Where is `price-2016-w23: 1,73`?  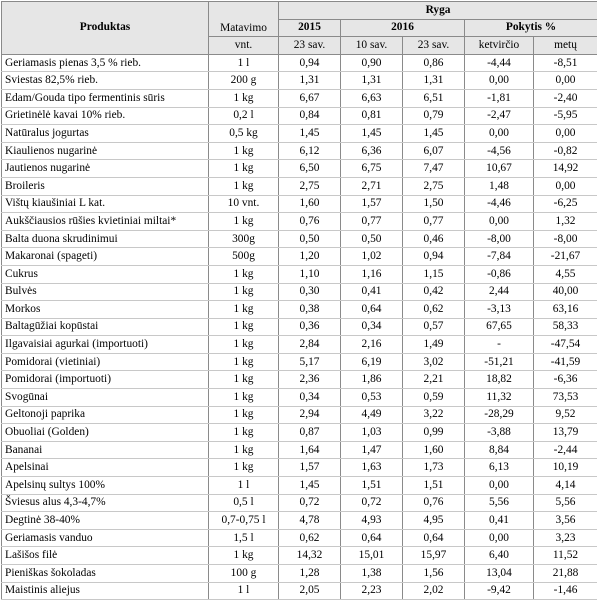 price-2016-w23: 1,73 is located at coordinates (434, 468).